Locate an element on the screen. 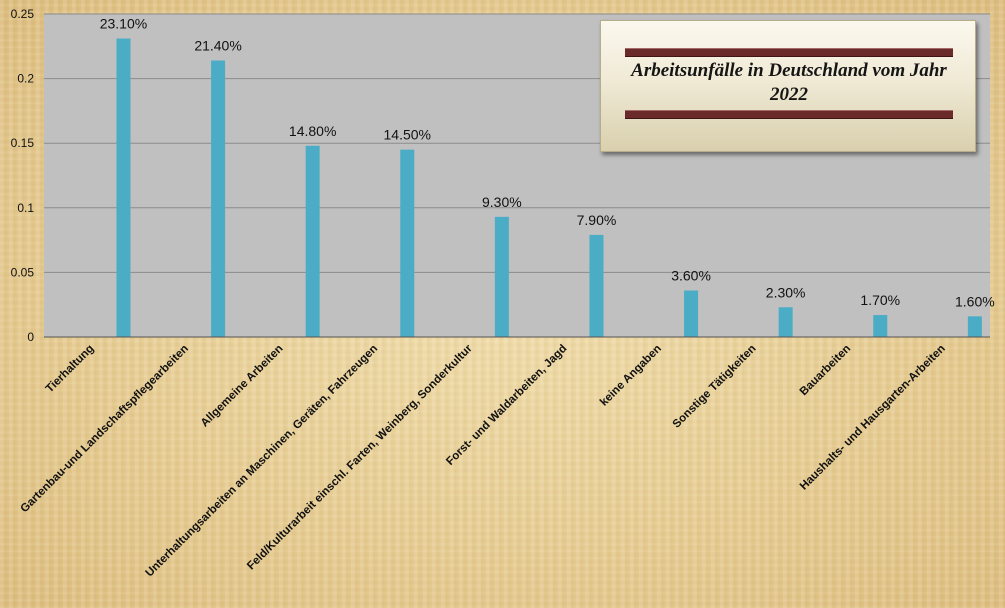  data-label: 1.70% is located at coordinates (880, 300).